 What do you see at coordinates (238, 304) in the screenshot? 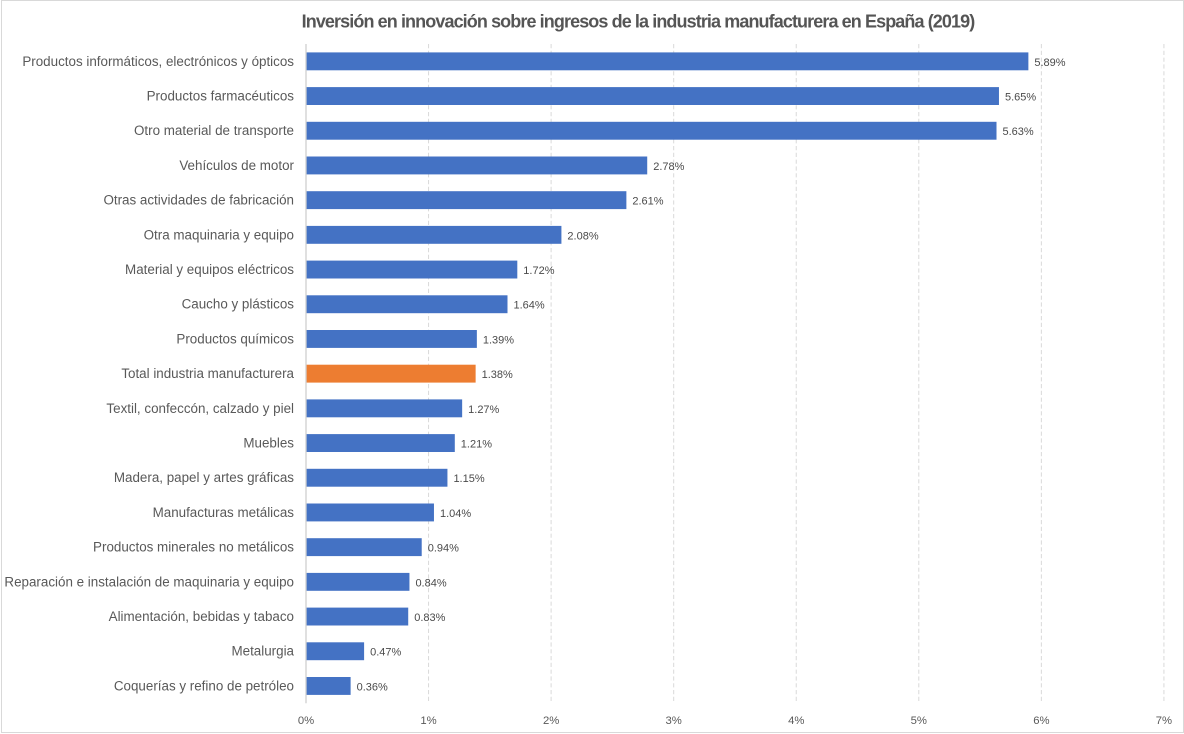
I see `svg-text: Caucho y plásticos` at bounding box center [238, 304].